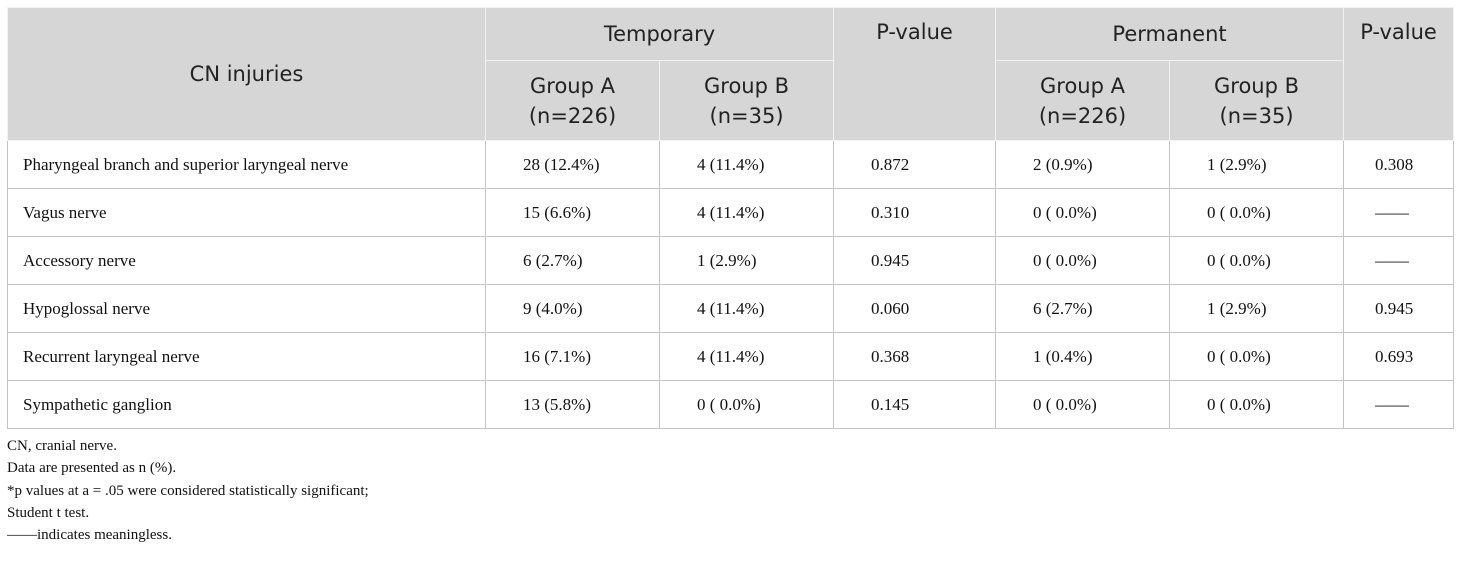 The image size is (1460, 566). What do you see at coordinates (572, 212) in the screenshot?
I see `table-cell: 15 (6.6%)` at bounding box center [572, 212].